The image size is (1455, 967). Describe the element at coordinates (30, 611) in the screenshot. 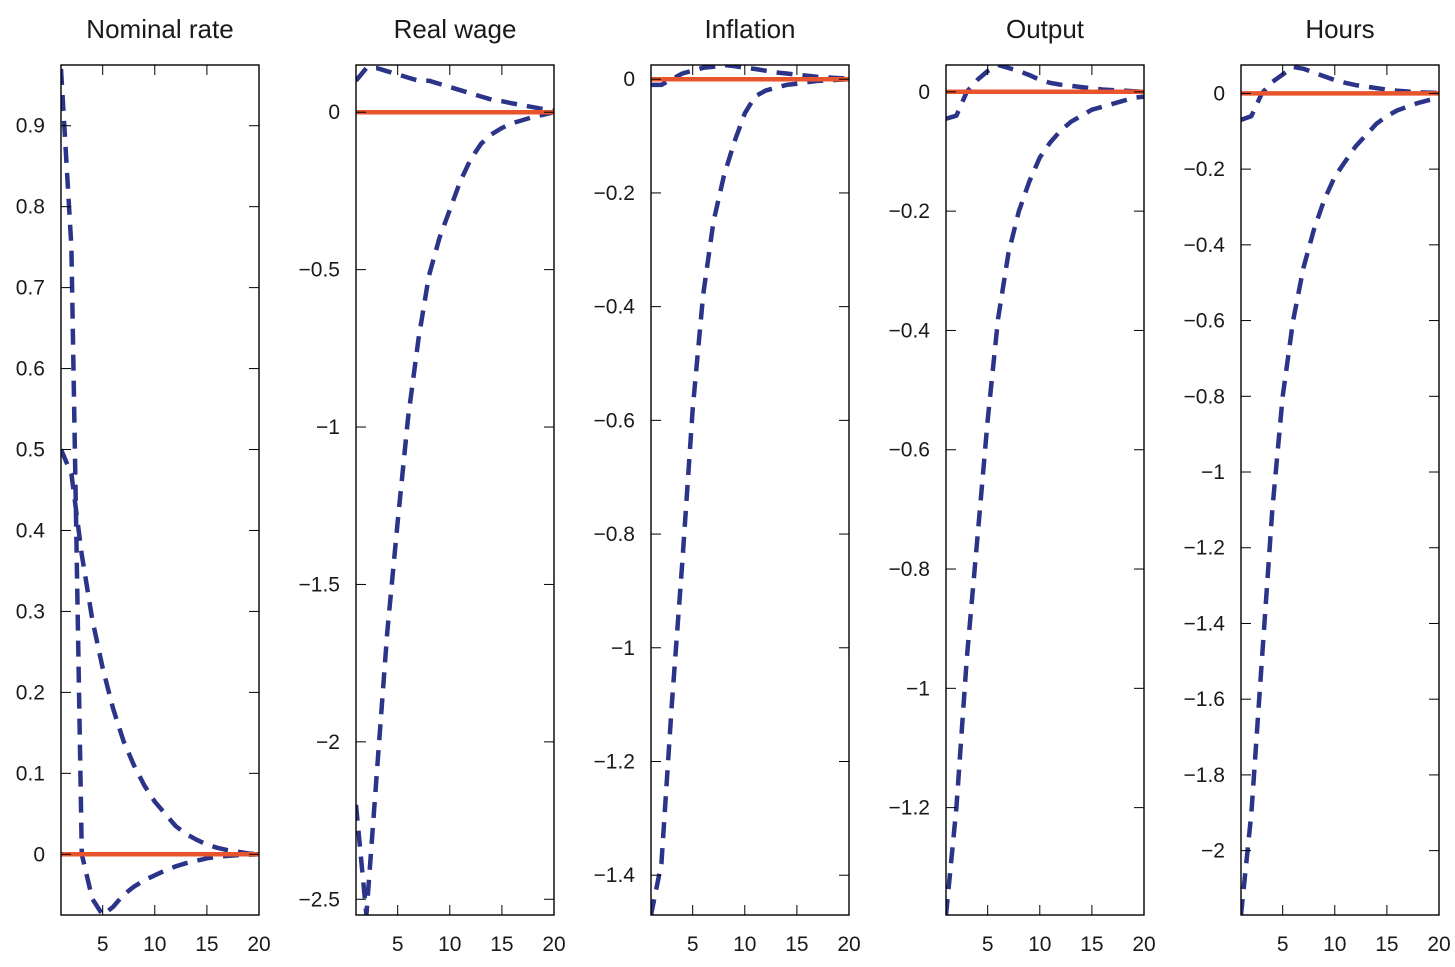

I see `y-tick-label: 0.3` at that location.